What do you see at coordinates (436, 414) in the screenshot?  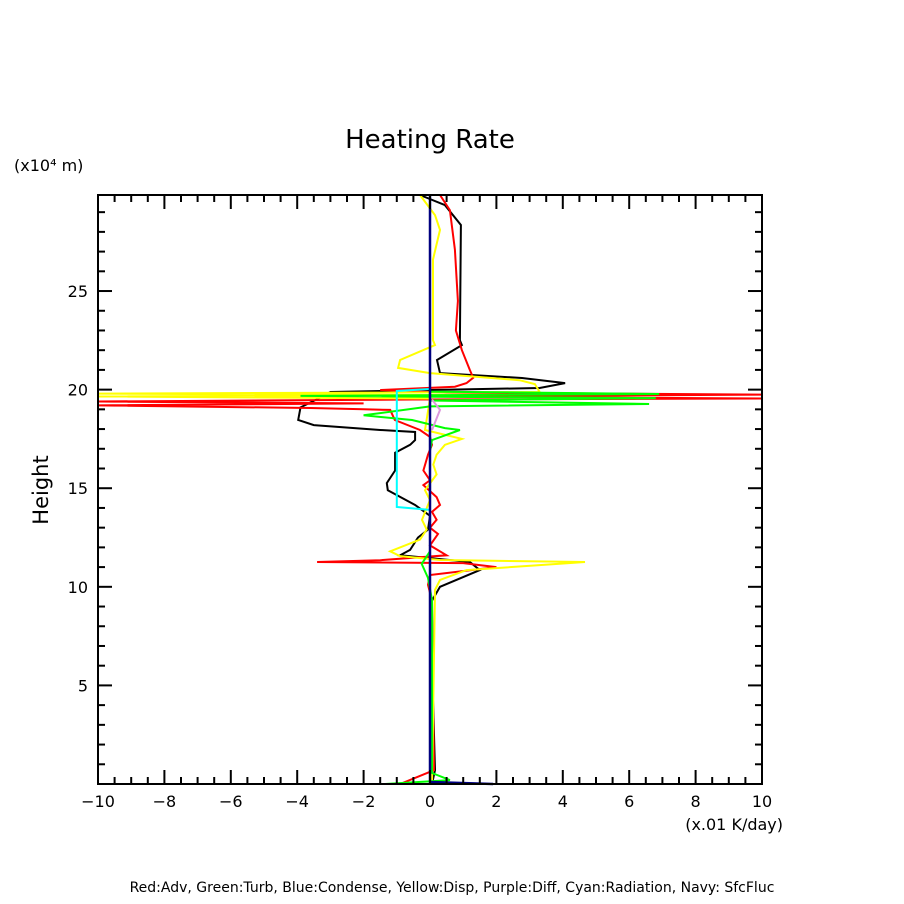 I see `series-line-diff` at bounding box center [436, 414].